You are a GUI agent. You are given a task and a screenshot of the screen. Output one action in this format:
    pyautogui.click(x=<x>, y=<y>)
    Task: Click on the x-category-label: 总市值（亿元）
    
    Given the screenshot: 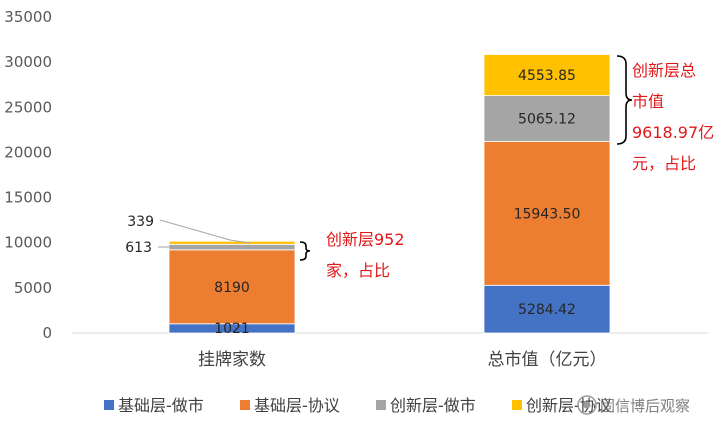 What is the action you would take?
    pyautogui.click(x=547, y=360)
    